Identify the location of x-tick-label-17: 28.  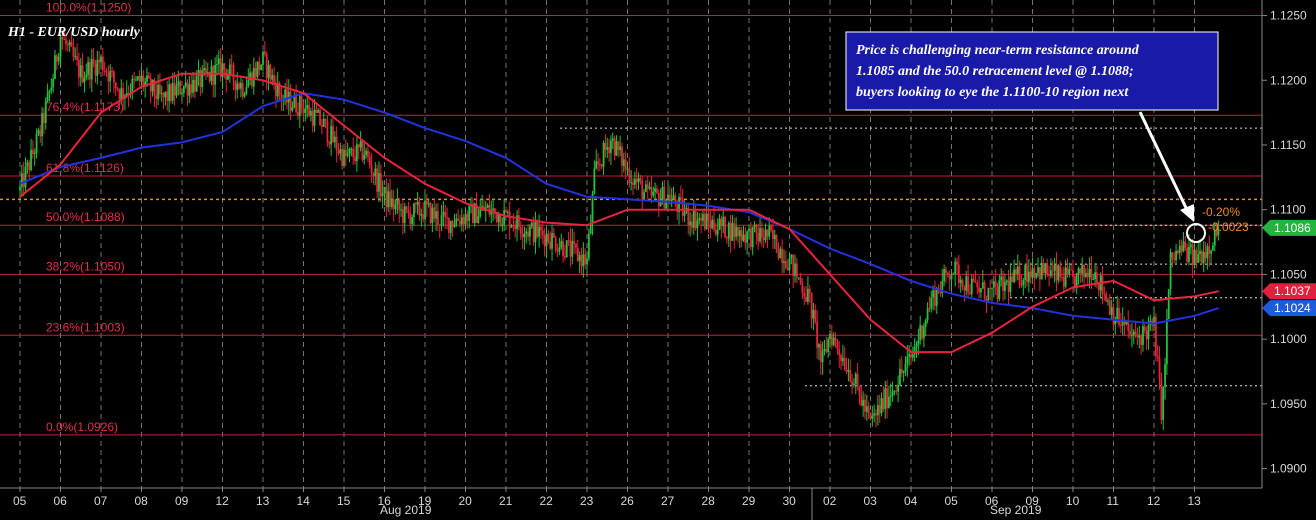
(709, 501).